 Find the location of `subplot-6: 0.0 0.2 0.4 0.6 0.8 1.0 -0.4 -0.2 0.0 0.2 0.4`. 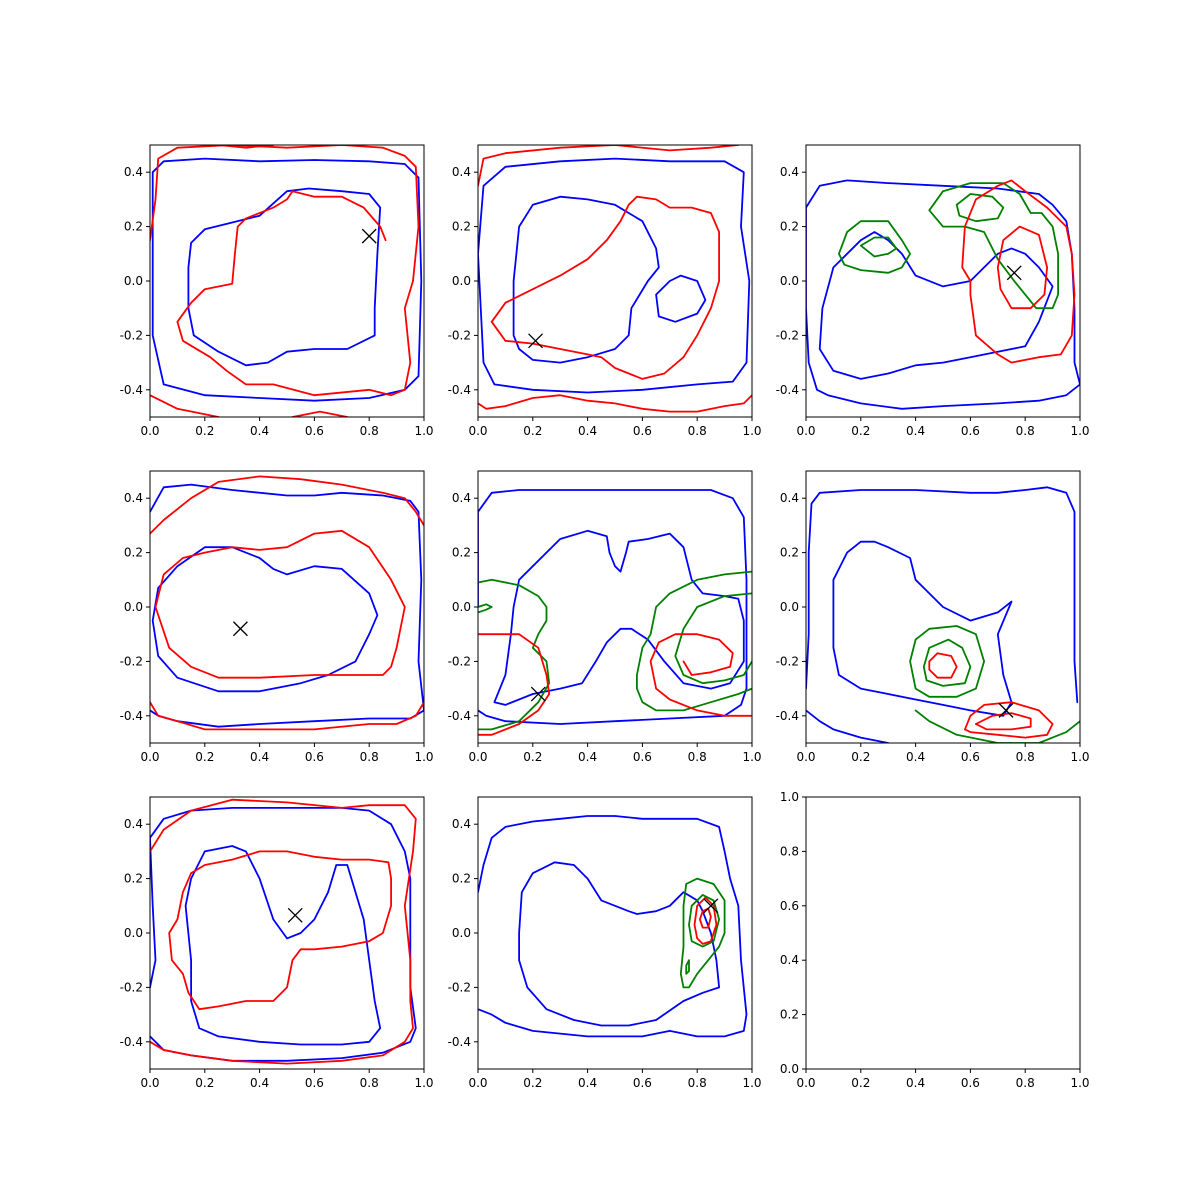

subplot-6: 0.0 0.2 0.4 0.6 0.8 1.0 -0.4 -0.2 0.0 0.2 0.4 is located at coordinates (933, 617).